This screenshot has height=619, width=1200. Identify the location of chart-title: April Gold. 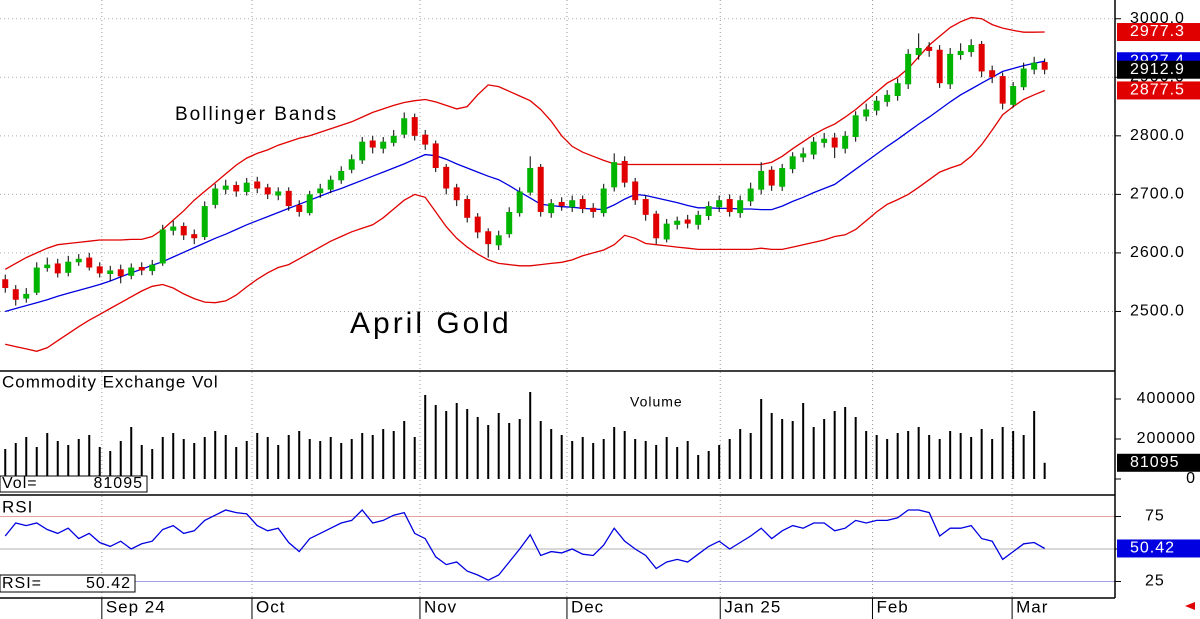
(431, 323).